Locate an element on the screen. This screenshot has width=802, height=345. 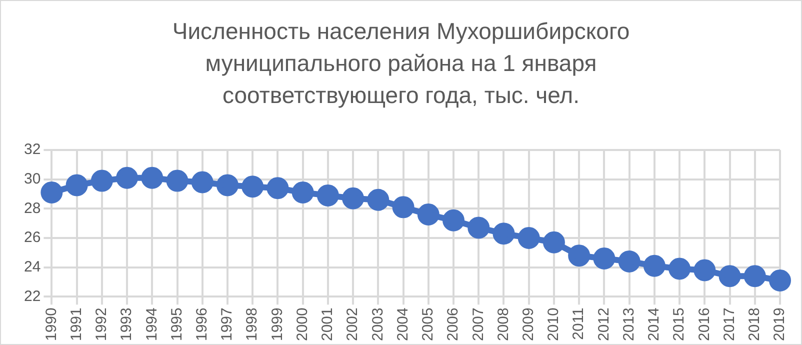
x-tick-label: 2003 is located at coordinates (377, 325).